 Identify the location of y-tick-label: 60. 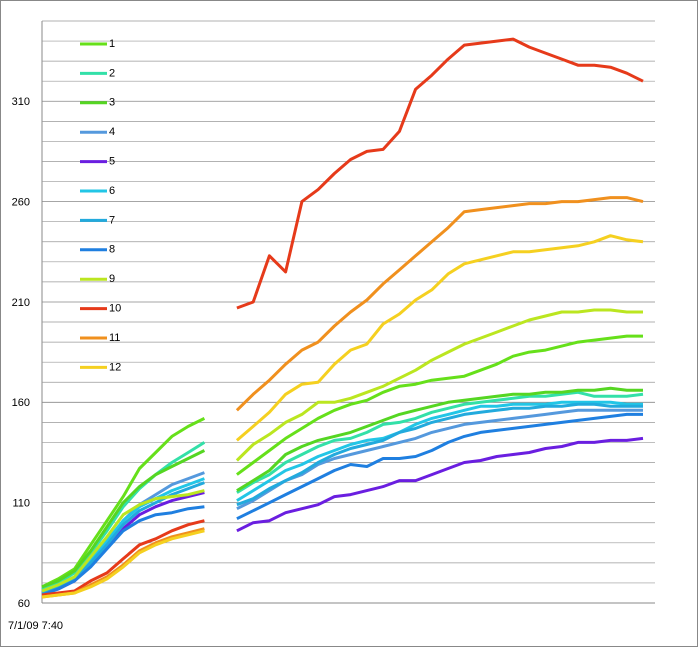
(24, 604).